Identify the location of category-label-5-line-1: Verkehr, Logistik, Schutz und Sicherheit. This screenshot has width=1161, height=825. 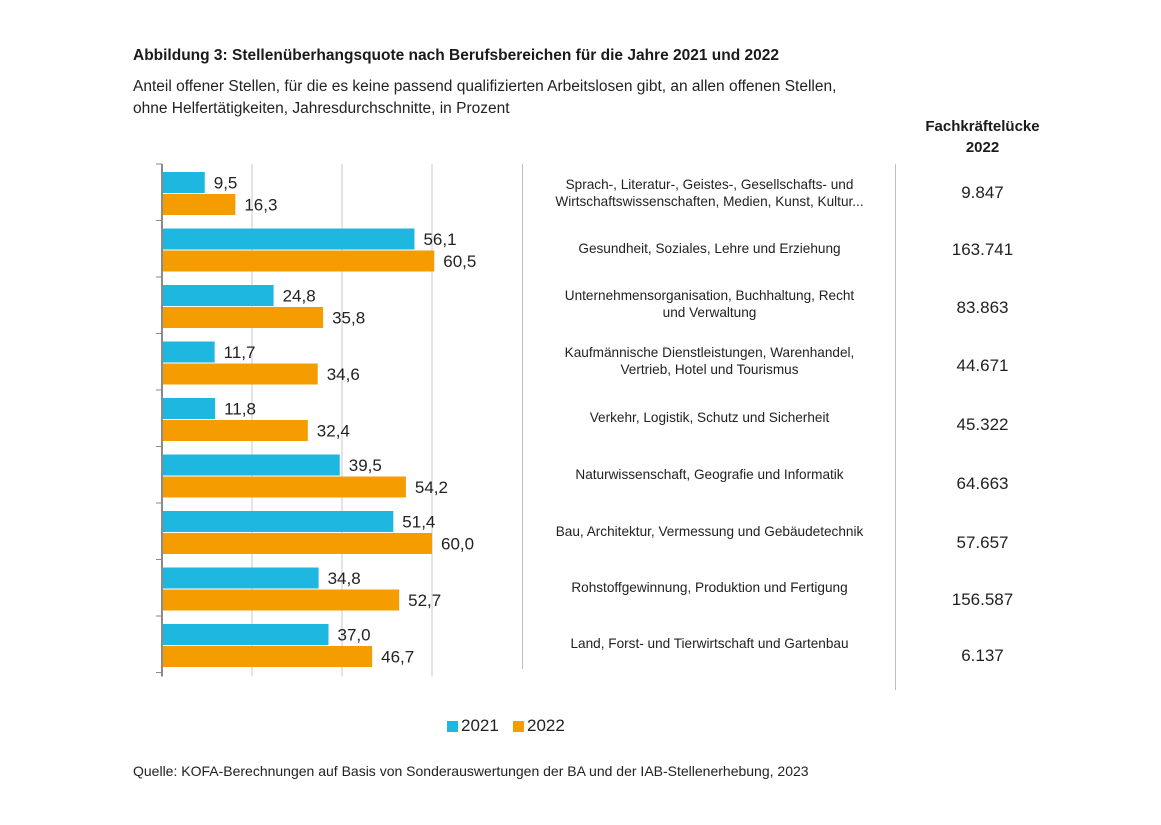
(709, 417).